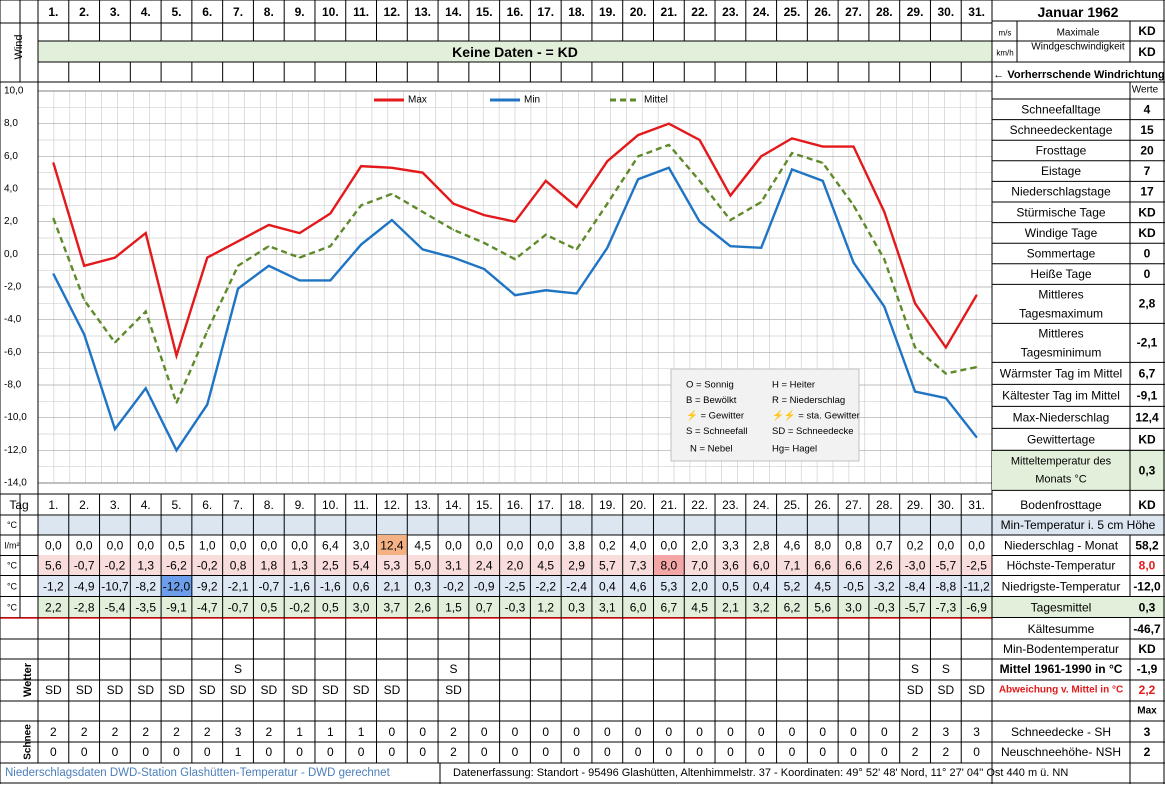  Describe the element at coordinates (238, 607) in the screenshot. I see `cell-mean: -0,7` at that location.